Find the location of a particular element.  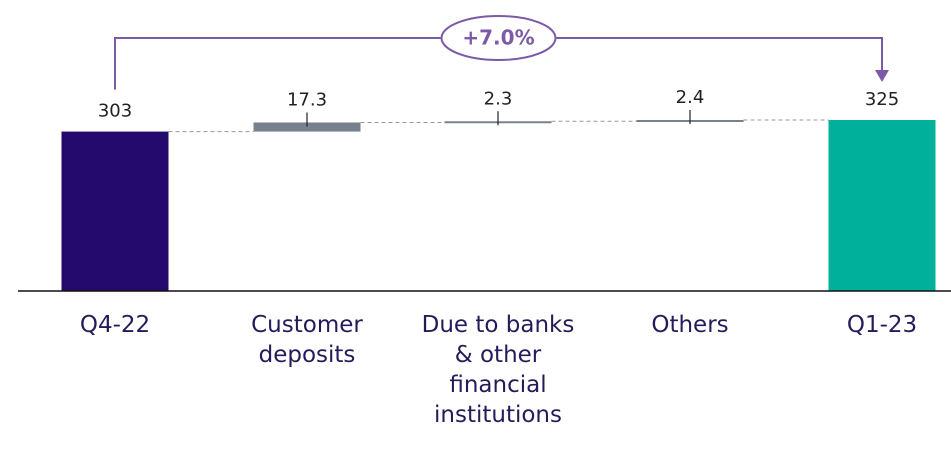

annotation-oval is located at coordinates (498, 38).